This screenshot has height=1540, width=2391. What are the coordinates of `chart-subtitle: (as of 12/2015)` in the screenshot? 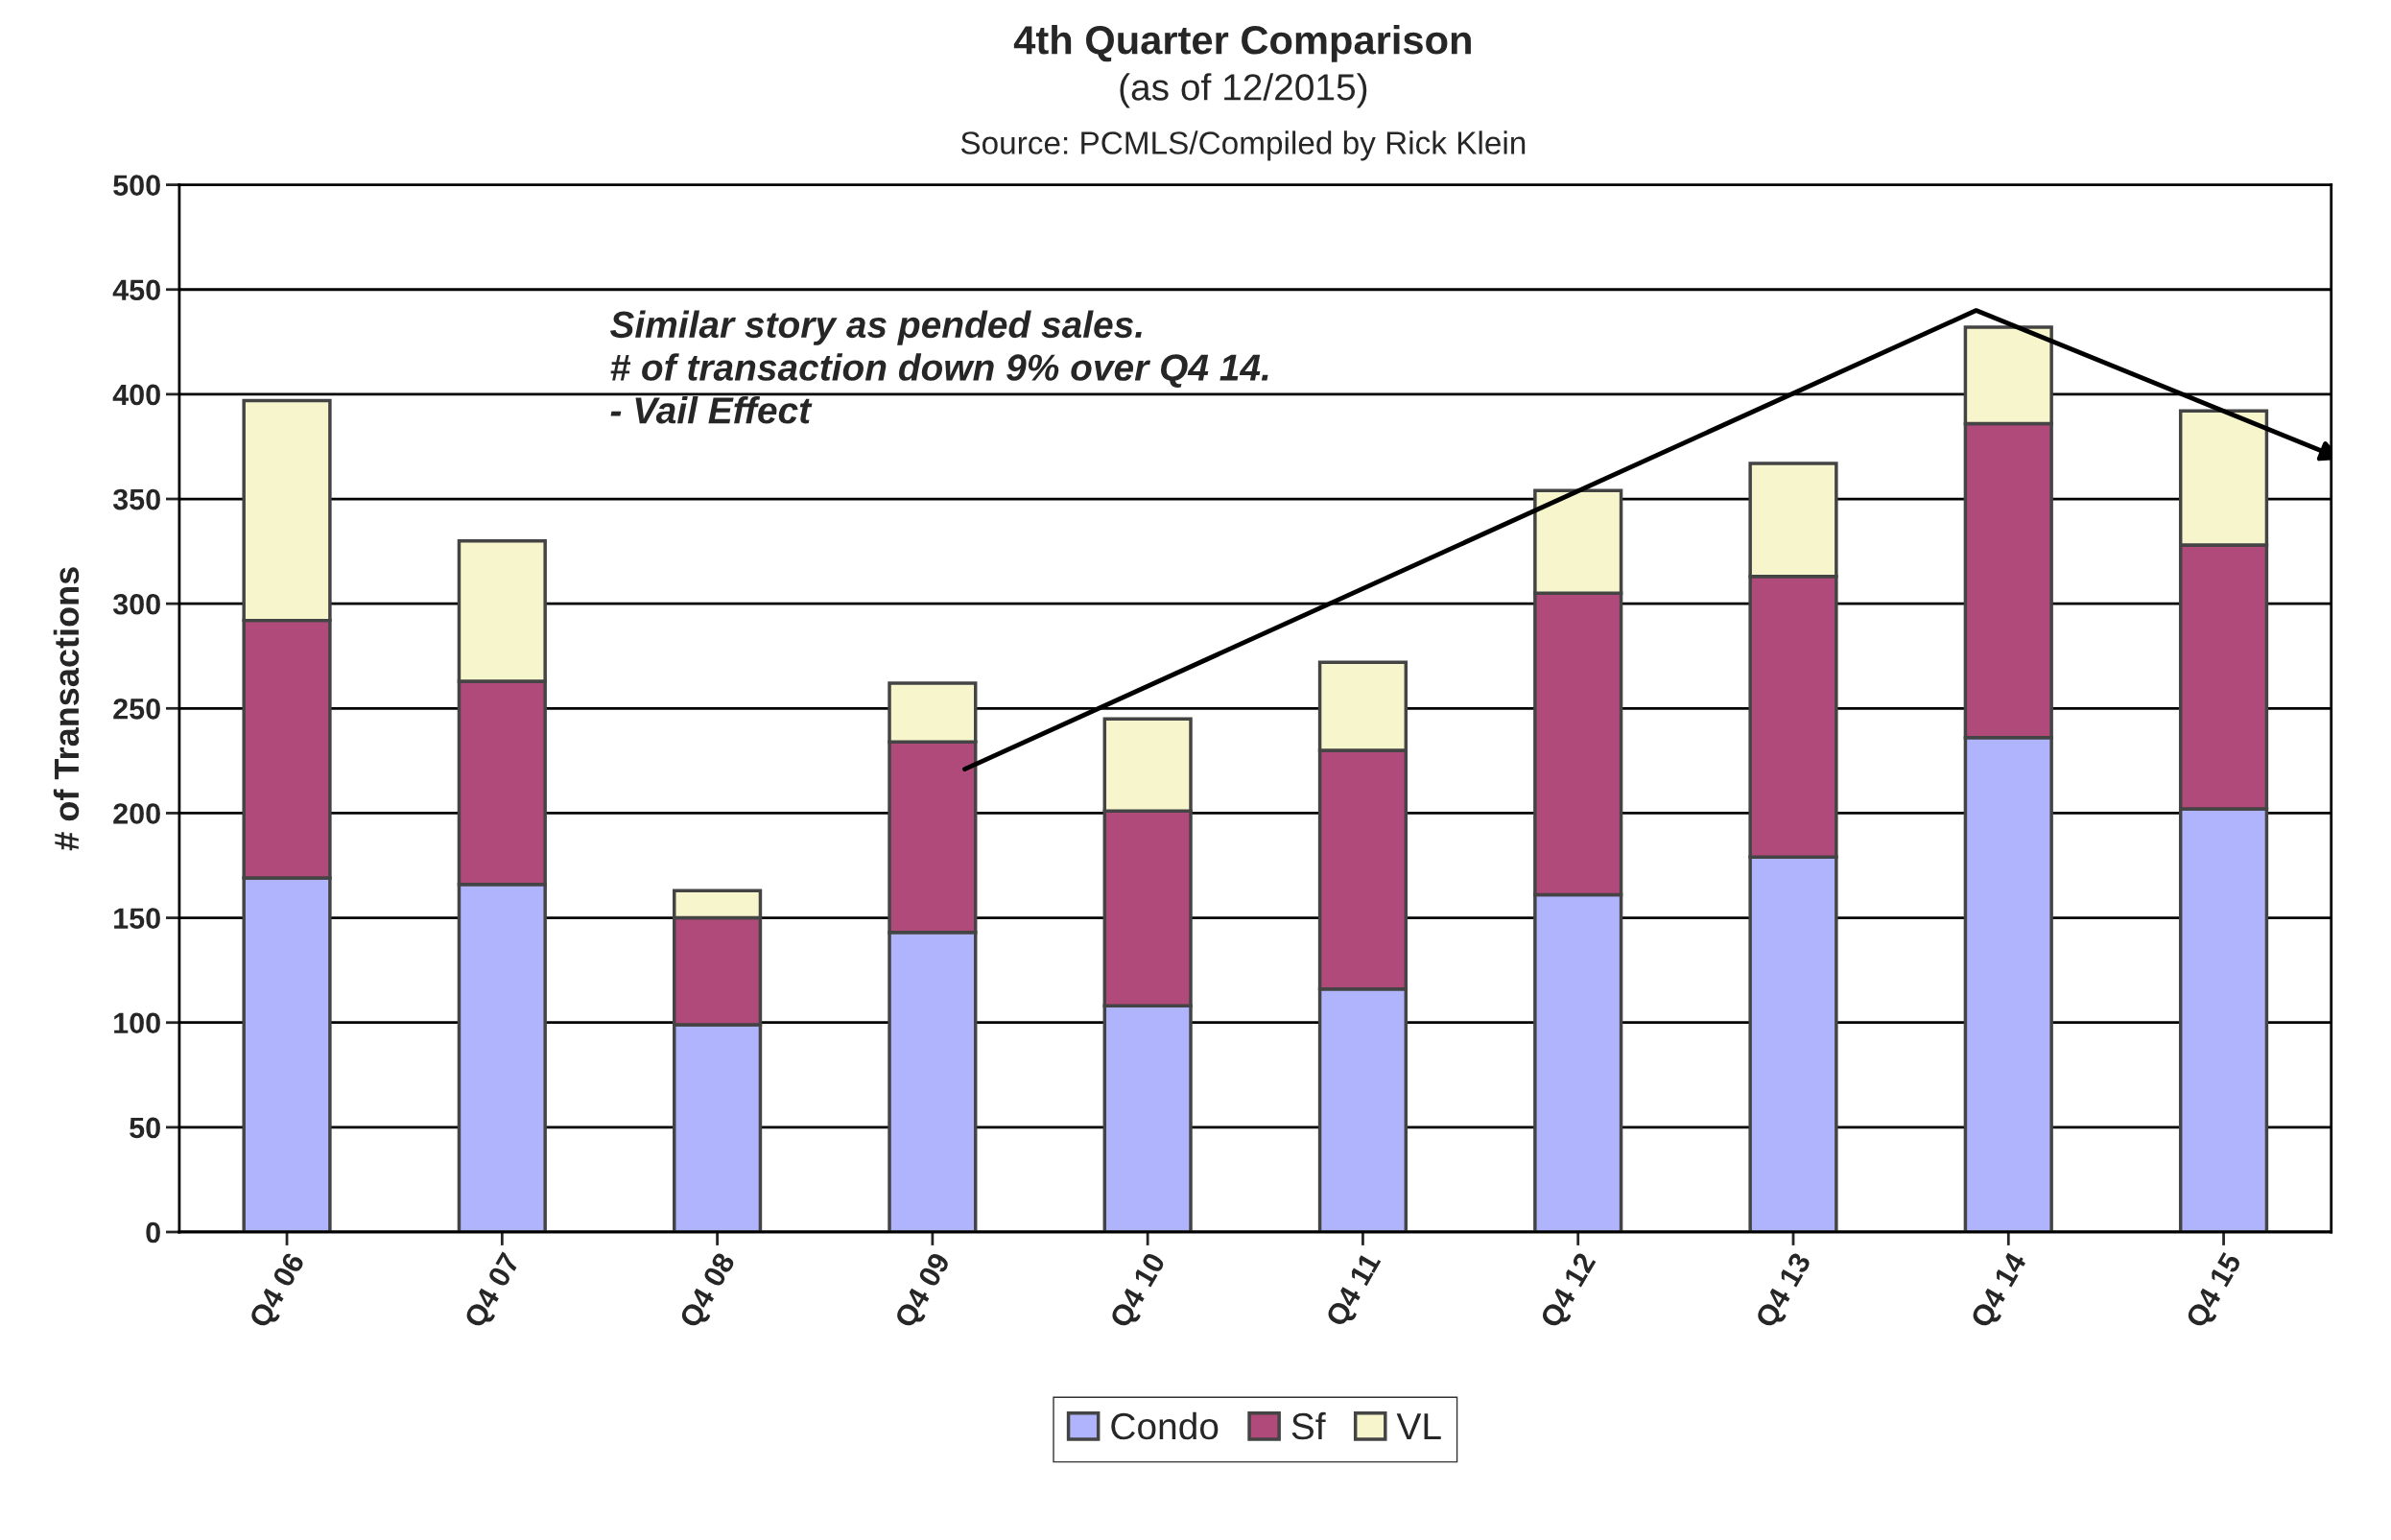 It's located at (1243, 90).